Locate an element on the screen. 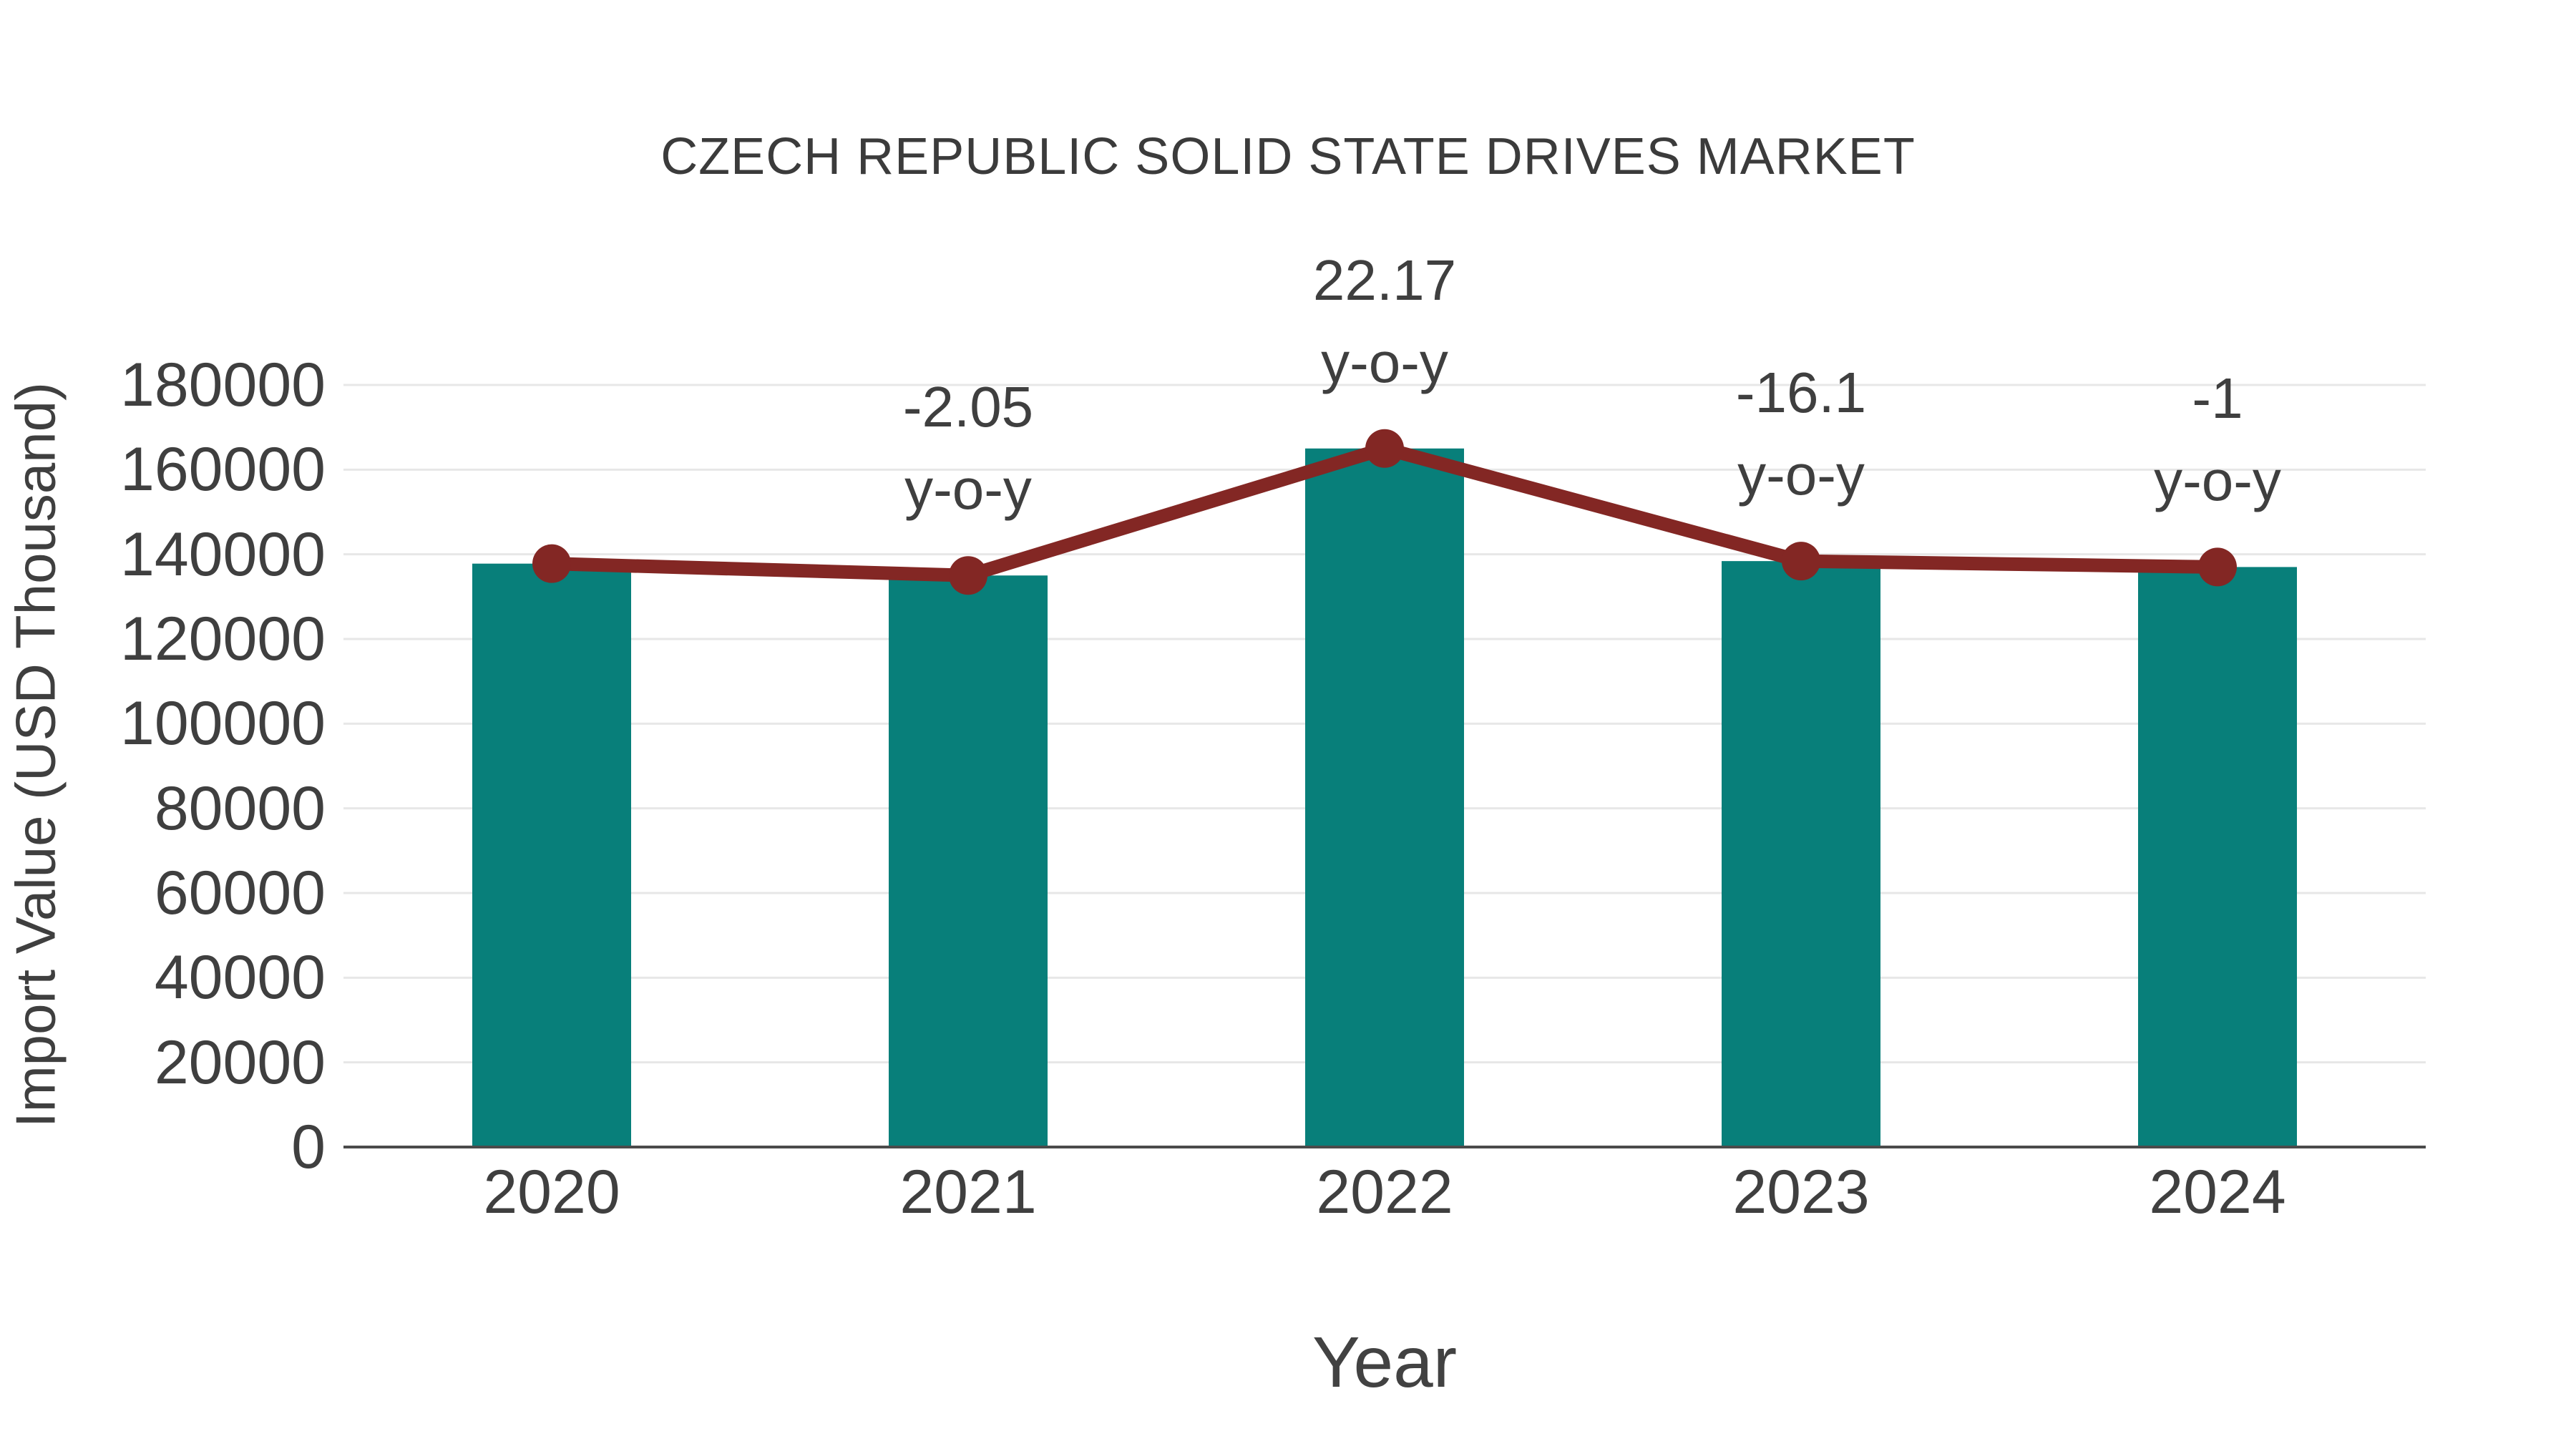 This screenshot has width=2576, height=1449. x-tick-label-2021: 2021 is located at coordinates (968, 1192).